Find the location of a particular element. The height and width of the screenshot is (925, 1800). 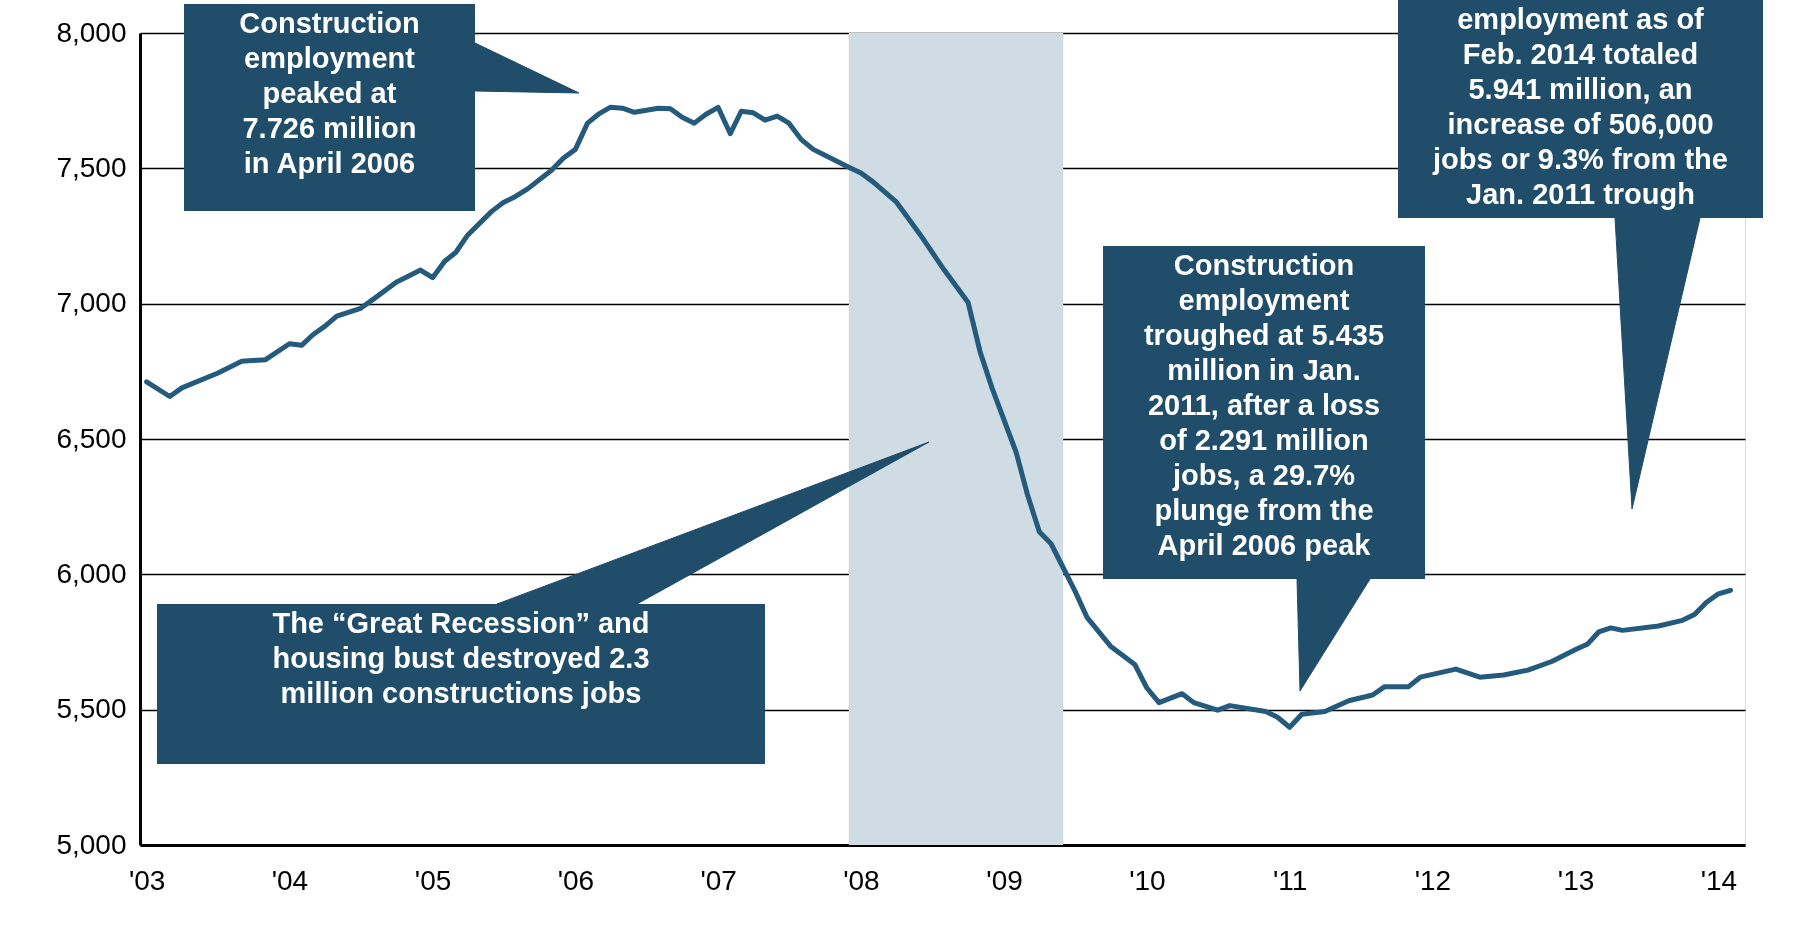

x-tick-label: '08 is located at coordinates (861, 880).